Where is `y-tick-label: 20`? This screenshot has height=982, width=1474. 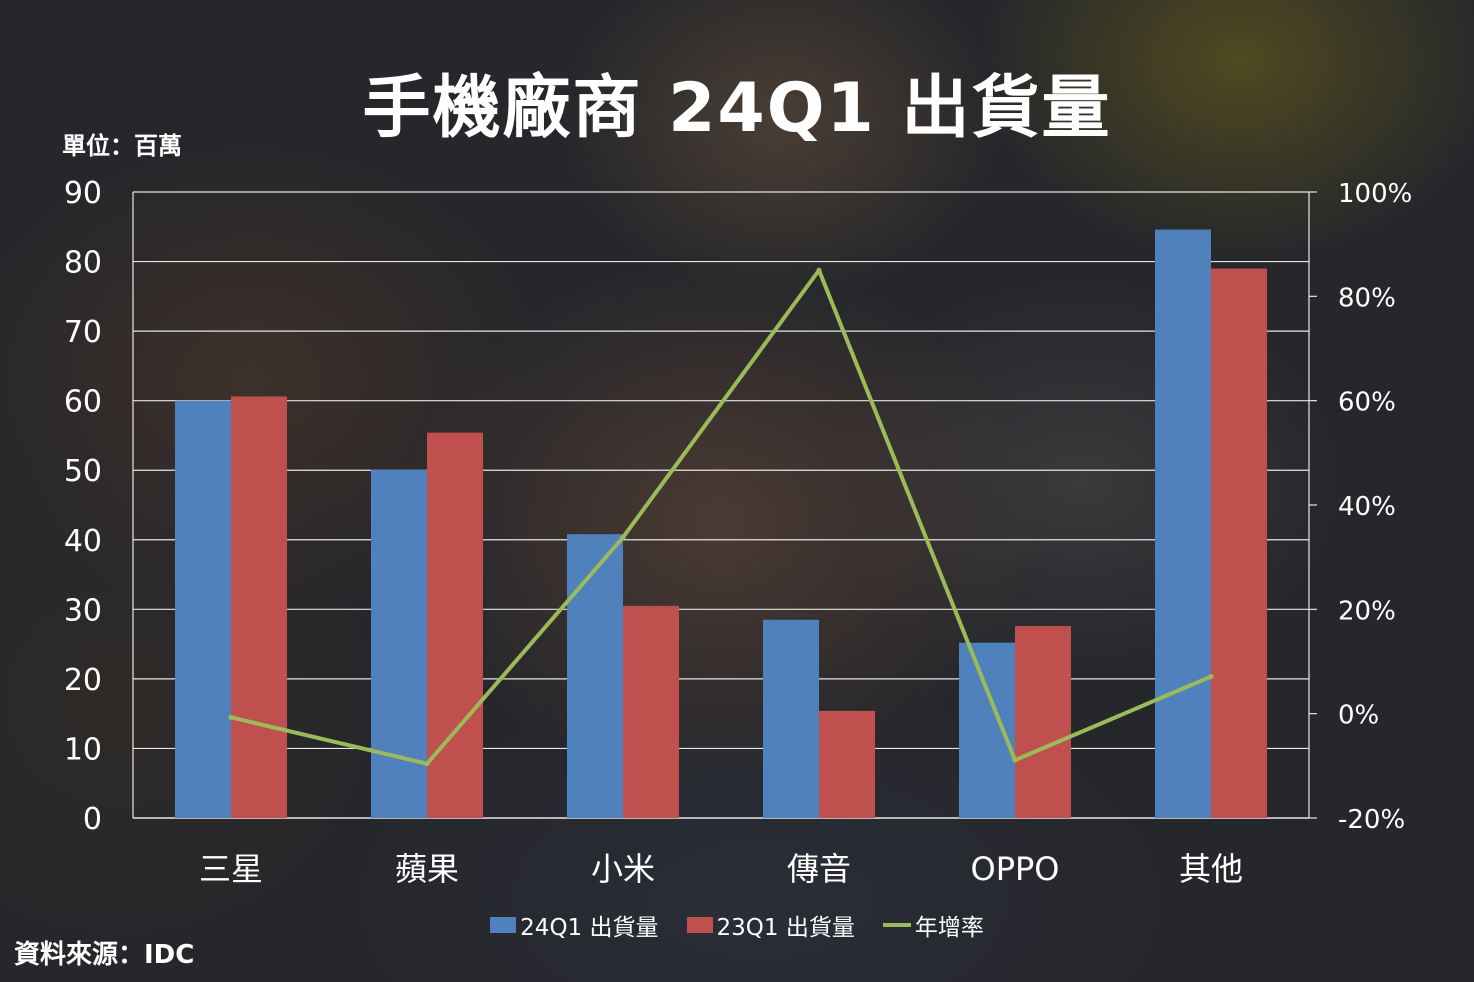 y-tick-label: 20 is located at coordinates (83, 680).